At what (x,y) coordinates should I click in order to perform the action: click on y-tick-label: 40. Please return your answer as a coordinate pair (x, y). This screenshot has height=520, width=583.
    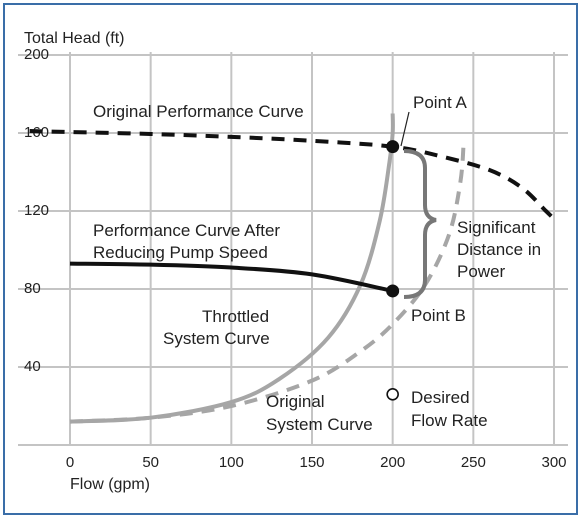
    Looking at the image, I should click on (32, 366).